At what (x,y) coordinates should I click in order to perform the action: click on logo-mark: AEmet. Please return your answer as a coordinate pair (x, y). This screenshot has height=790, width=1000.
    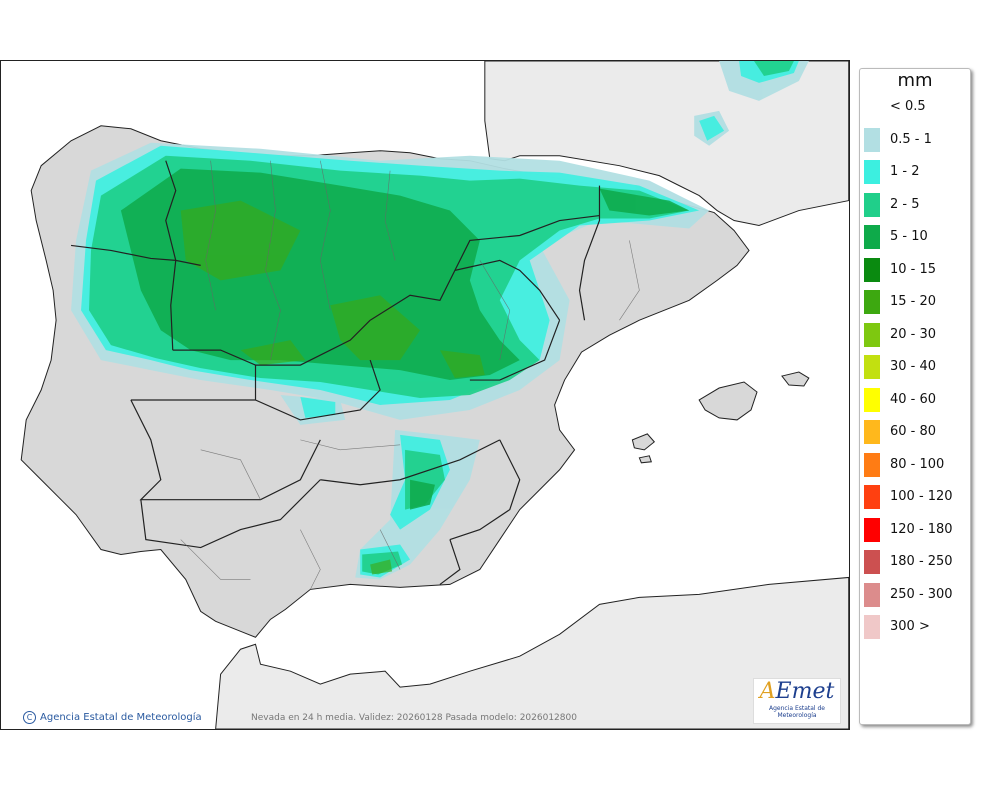
    Looking at the image, I should click on (797, 691).